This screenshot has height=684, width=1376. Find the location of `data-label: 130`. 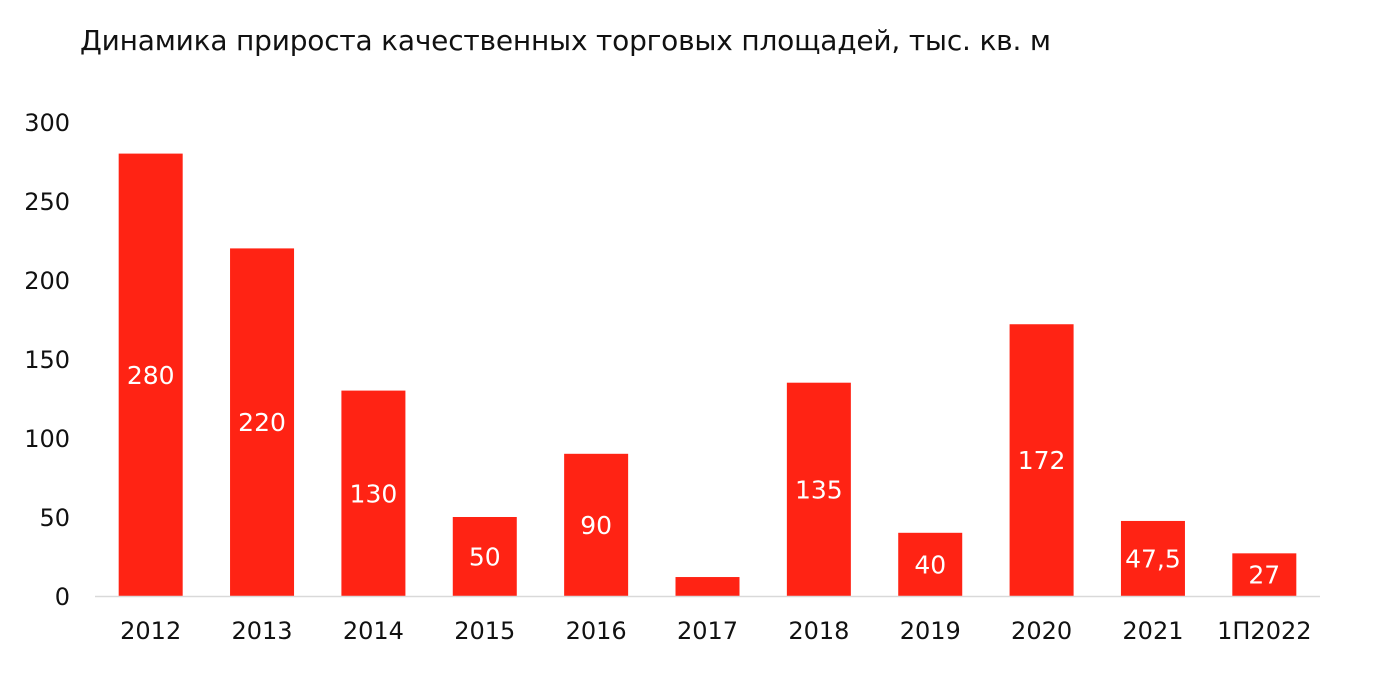

data-label: 130 is located at coordinates (374, 493).